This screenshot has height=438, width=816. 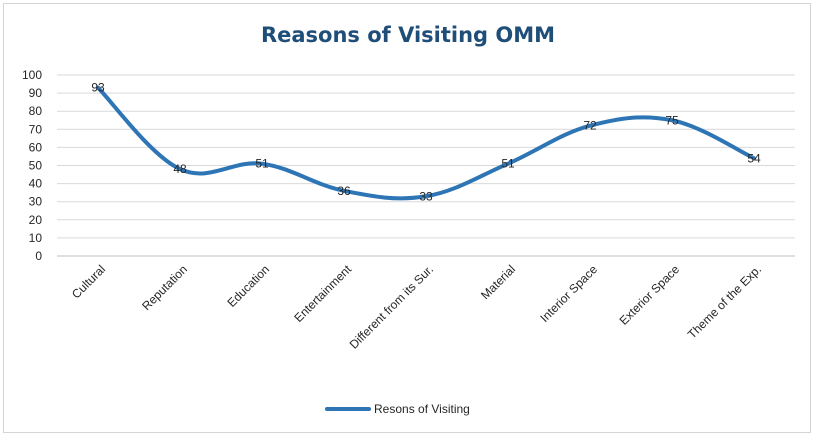 I want to click on legend-label: Resons of Visiting, so click(x=422, y=409).